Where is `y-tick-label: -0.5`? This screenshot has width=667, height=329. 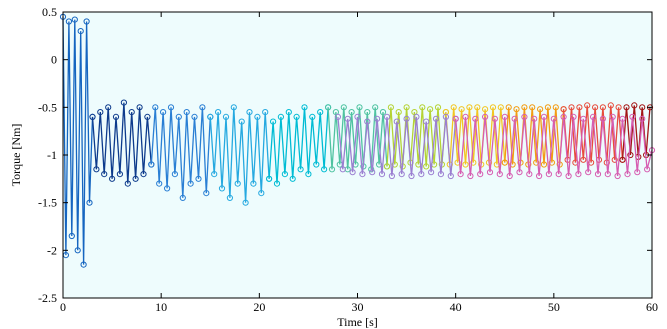 y-tick-label: -0.5 is located at coordinates (47, 107).